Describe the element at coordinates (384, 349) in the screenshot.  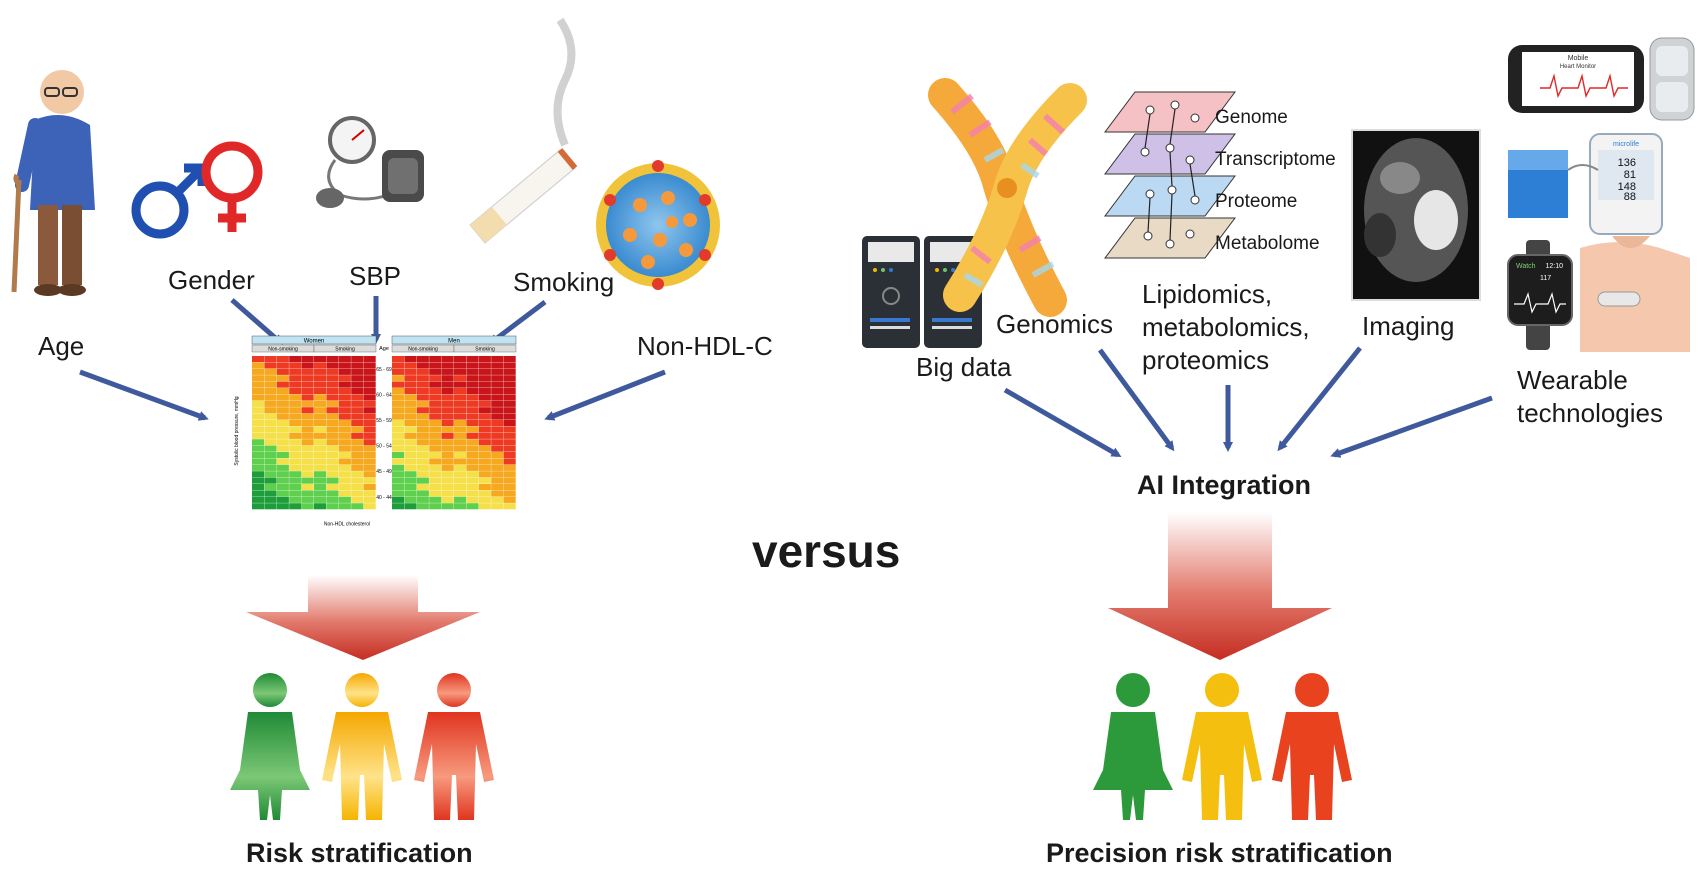
I see `chart-age-header: Age` at that location.